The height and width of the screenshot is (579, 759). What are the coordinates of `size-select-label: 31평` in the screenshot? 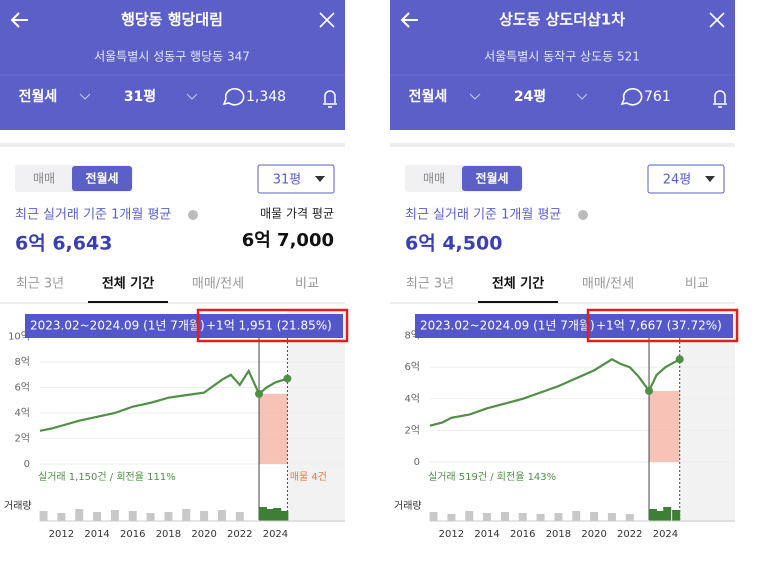 It's located at (287, 180).